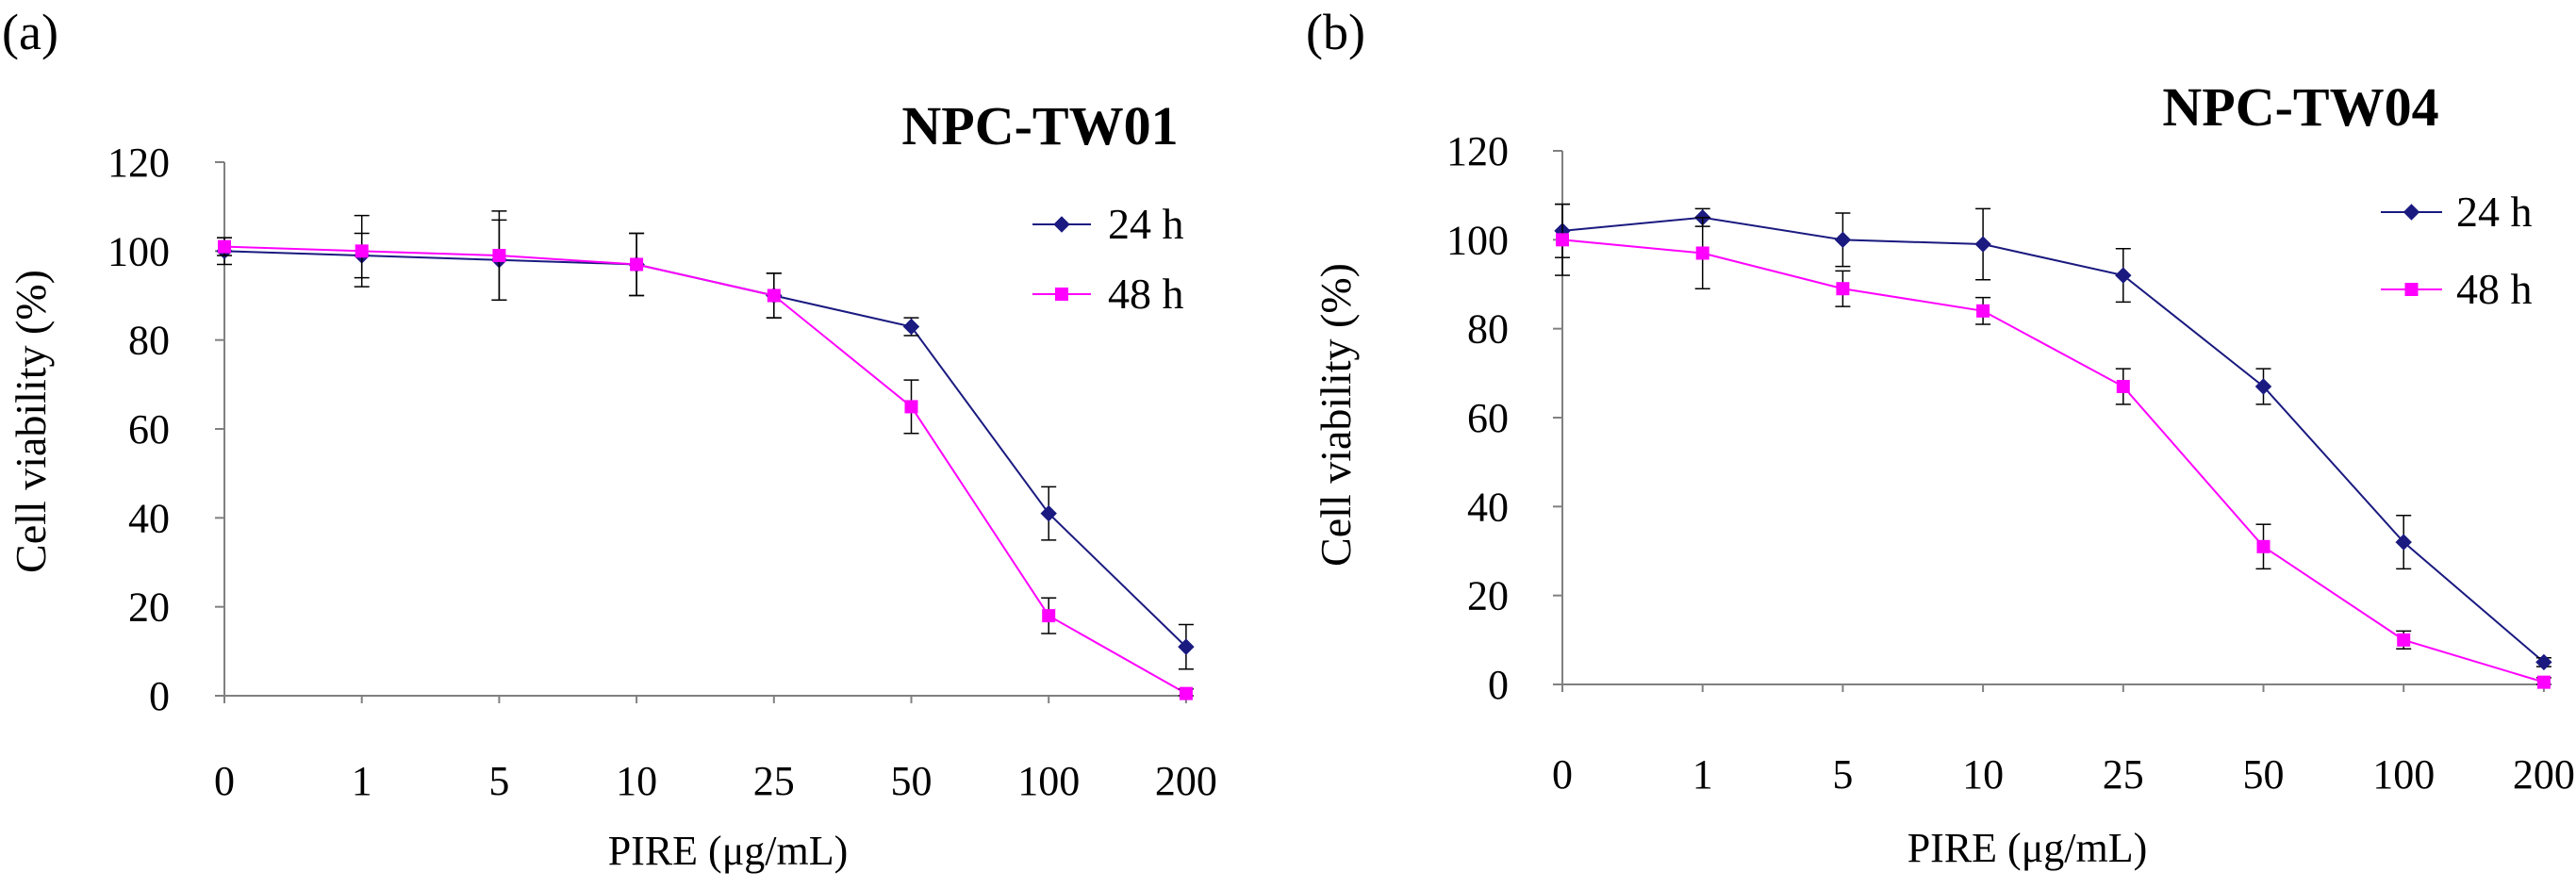 This screenshot has width=2576, height=889. I want to click on x-tick-label-b: 100, so click(2403, 774).